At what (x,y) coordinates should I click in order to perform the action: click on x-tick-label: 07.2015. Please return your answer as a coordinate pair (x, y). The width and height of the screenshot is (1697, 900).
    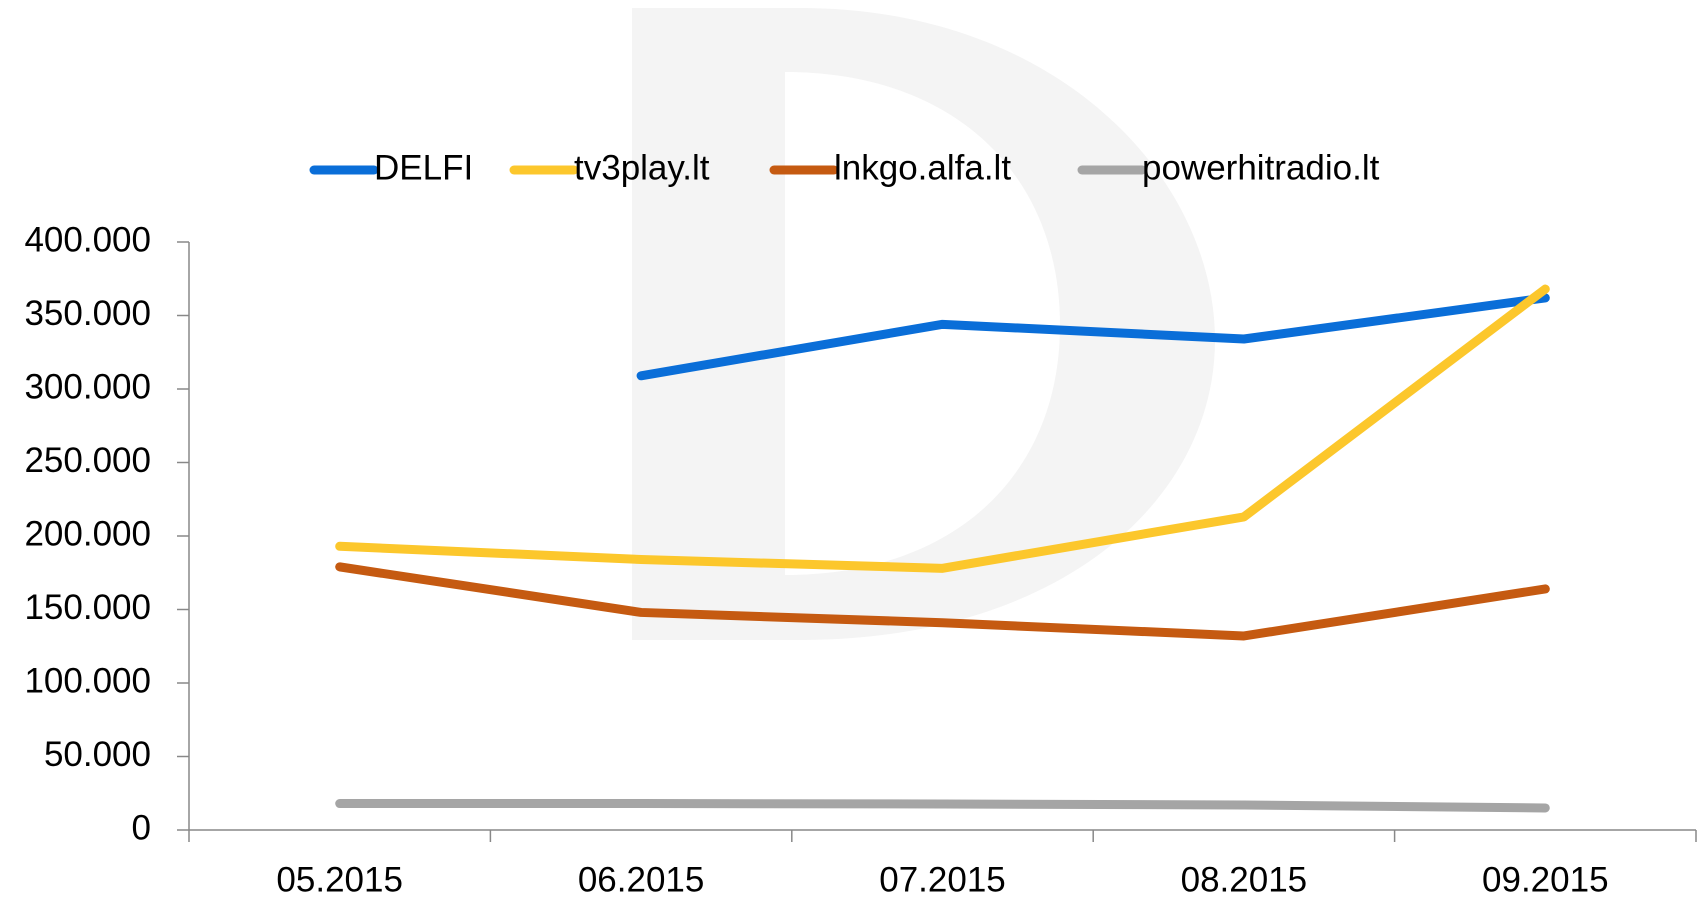
    Looking at the image, I should click on (942, 879).